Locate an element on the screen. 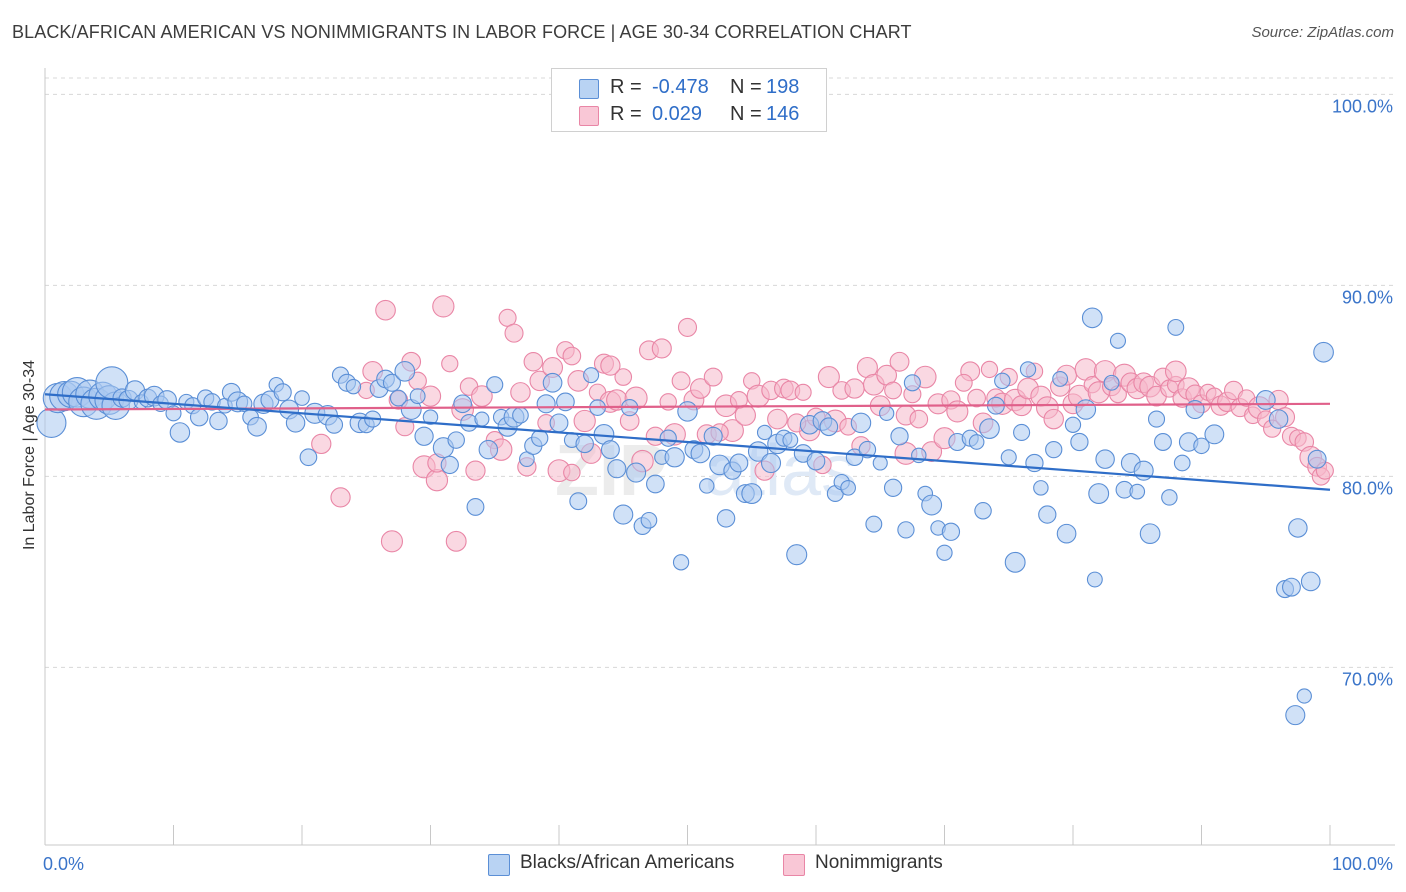 The width and height of the screenshot is (1406, 892). series-legend: Blacks/African Americans Nonimmigrants is located at coordinates (703, 865).